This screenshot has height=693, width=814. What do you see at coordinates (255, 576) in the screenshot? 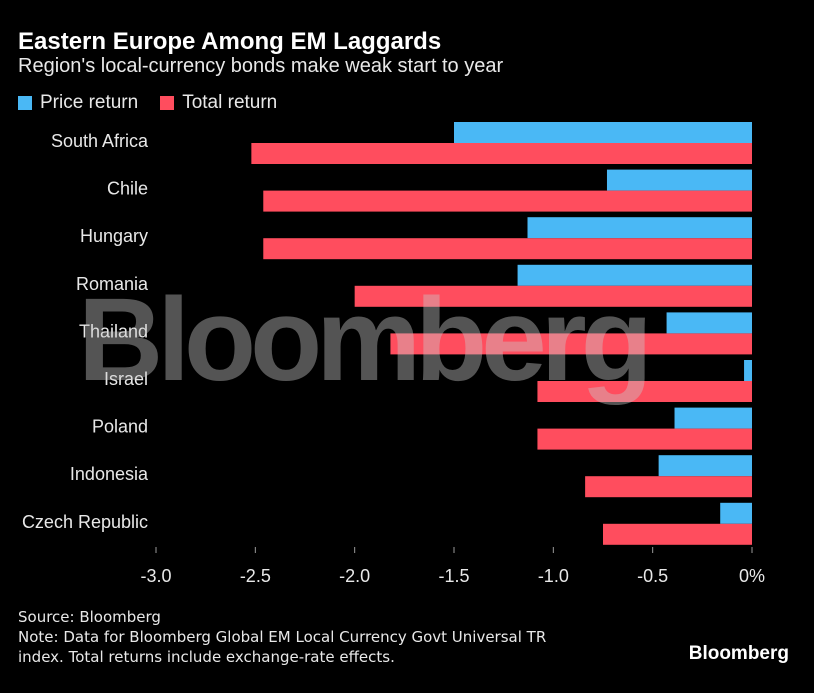
I see `x-tick-label: -2.5` at bounding box center [255, 576].